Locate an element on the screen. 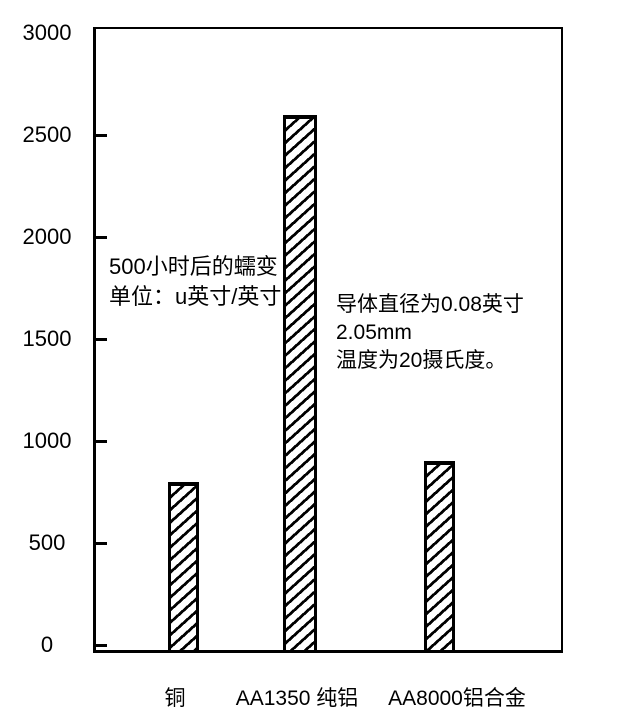 Image resolution: width=618 pixels, height=716 pixels. y-axis-tick-label: 3000 is located at coordinates (47, 32).